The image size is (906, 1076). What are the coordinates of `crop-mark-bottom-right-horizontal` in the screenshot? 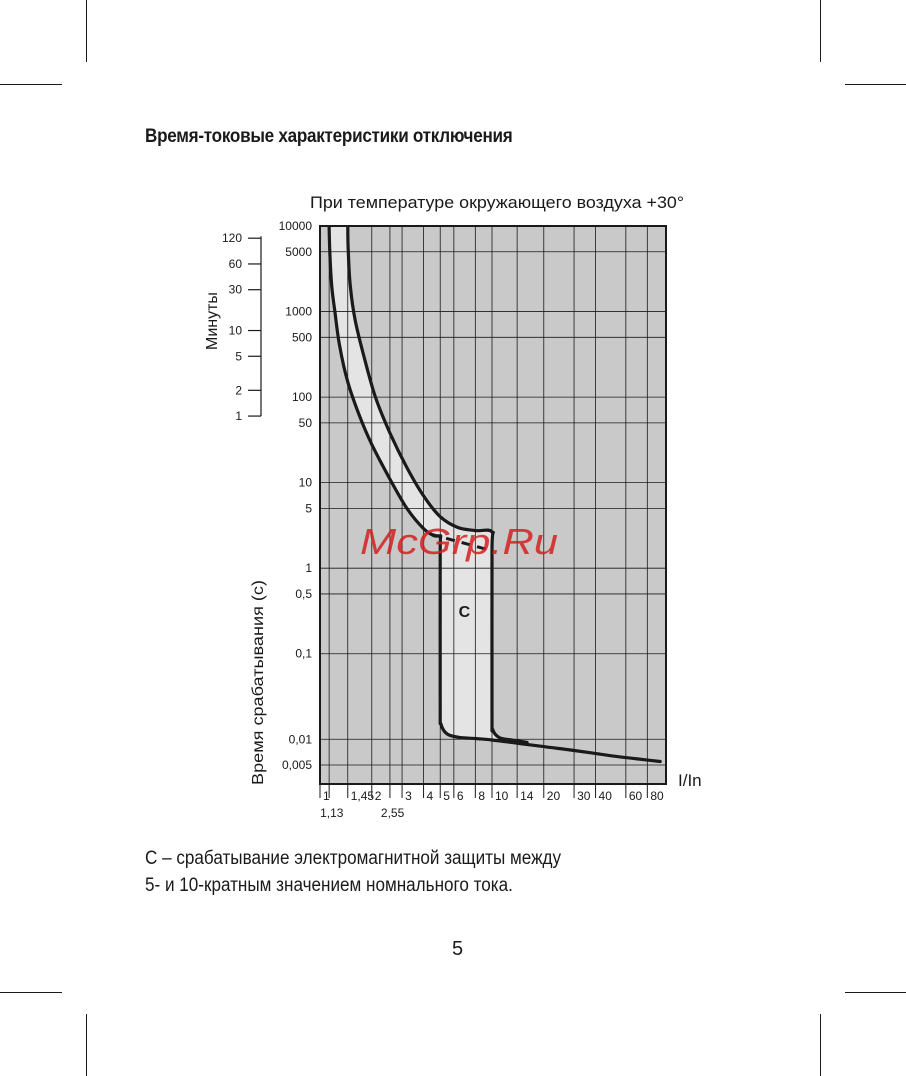 It's located at (875, 992).